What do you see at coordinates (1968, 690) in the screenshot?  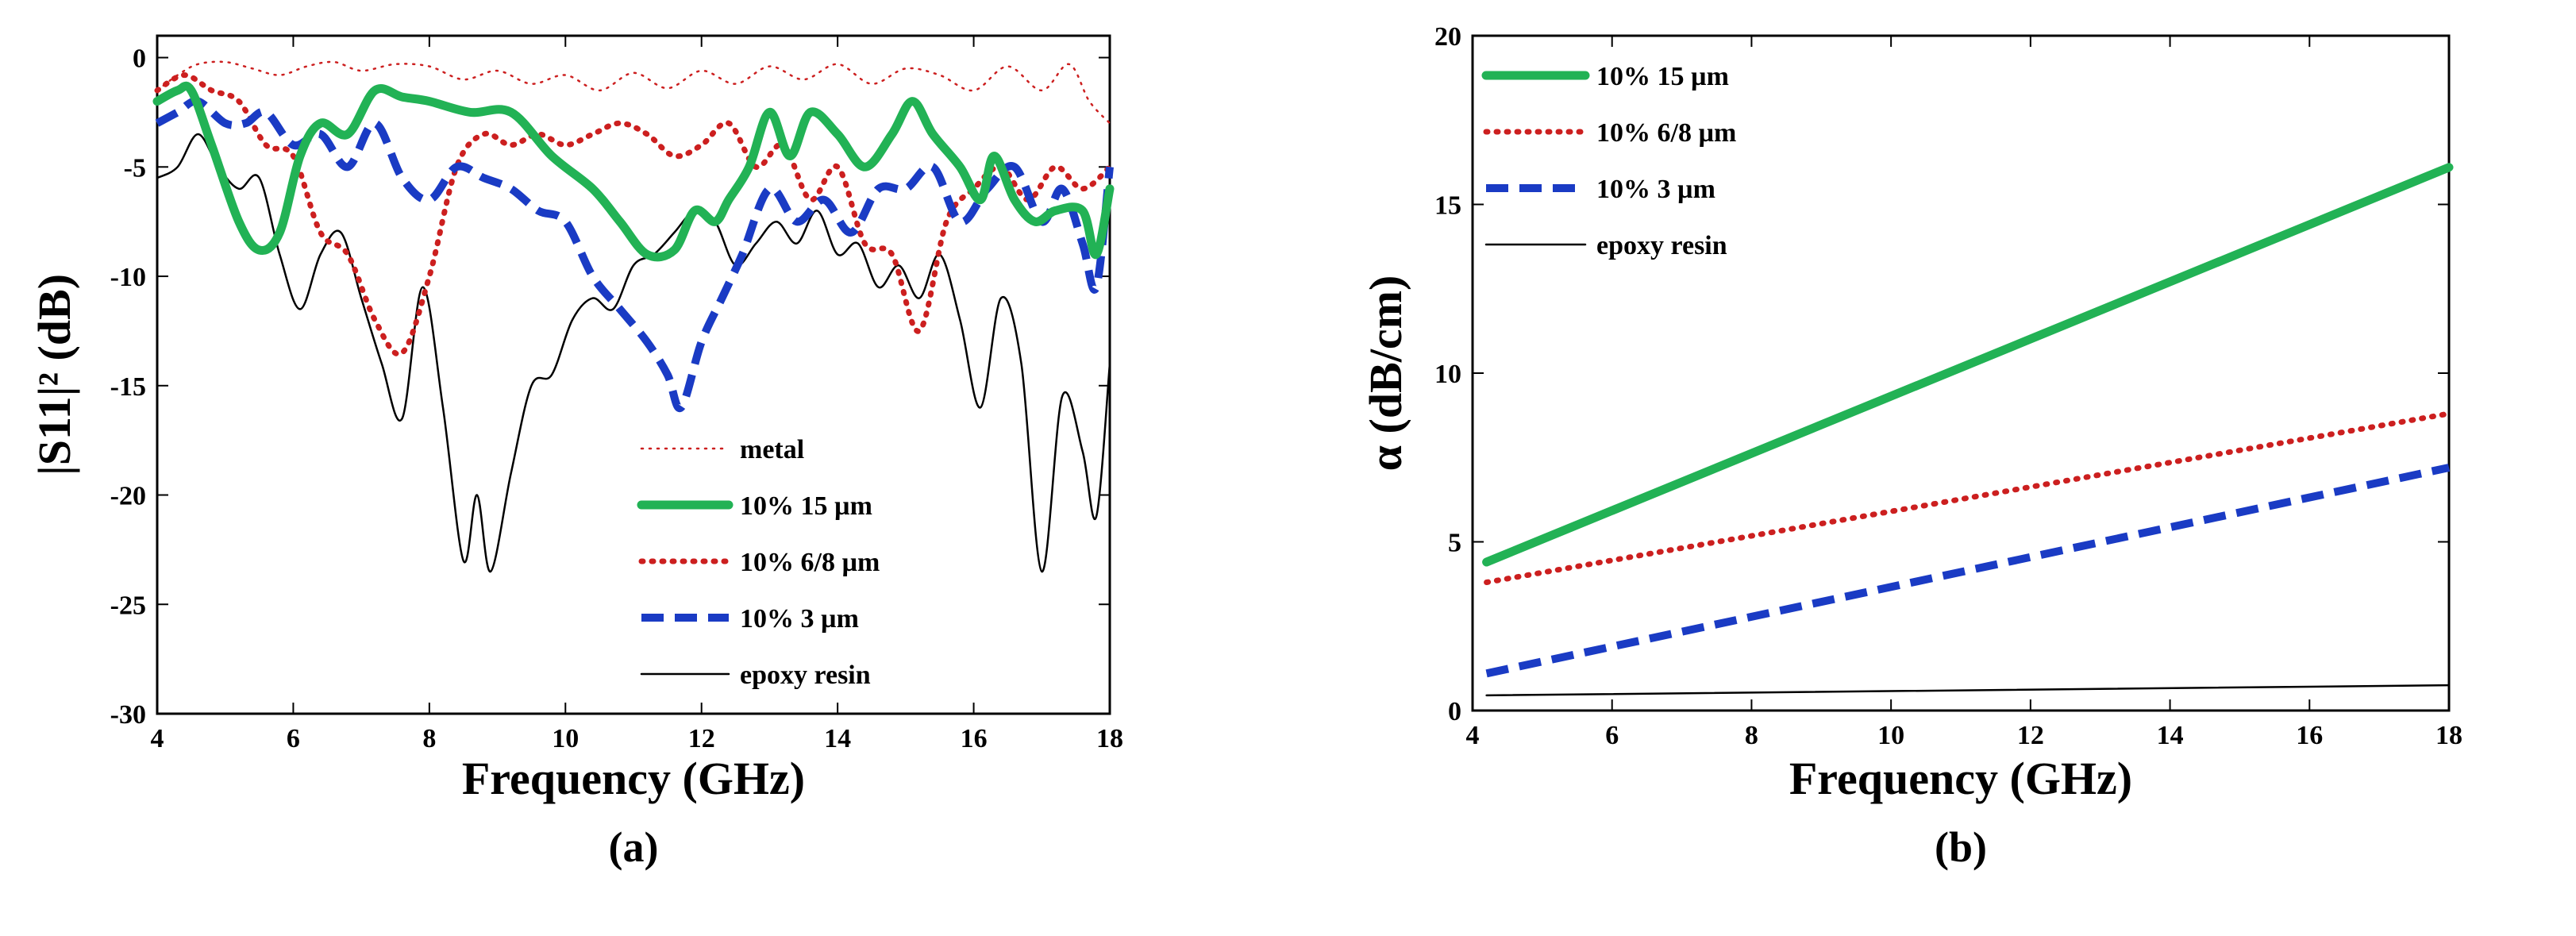 I see `series-line-epoxy-resin` at bounding box center [1968, 690].